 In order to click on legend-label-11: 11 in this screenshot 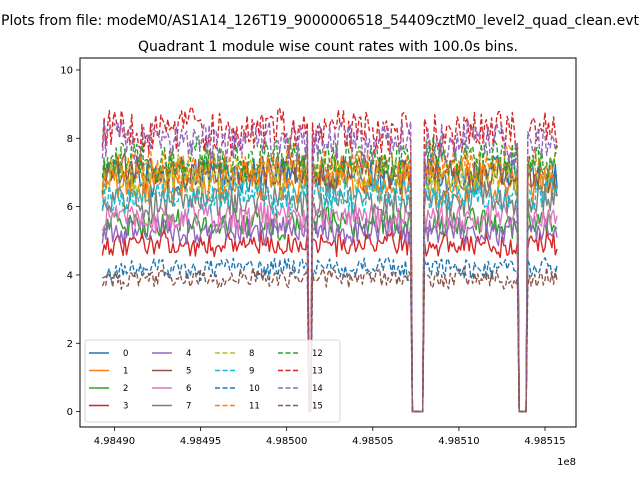, I will do `click(254, 407)`.